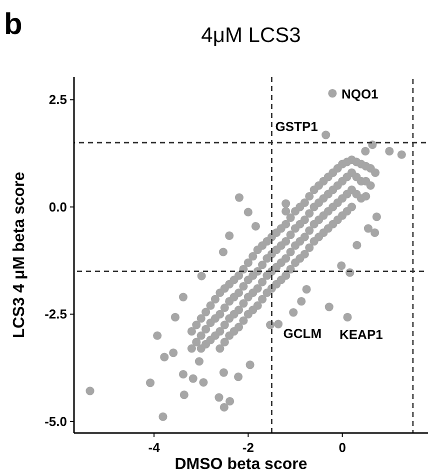 This screenshot has height=476, width=428. Describe the element at coordinates (55, 421) in the screenshot. I see `y-tick-label: -5.0` at that location.